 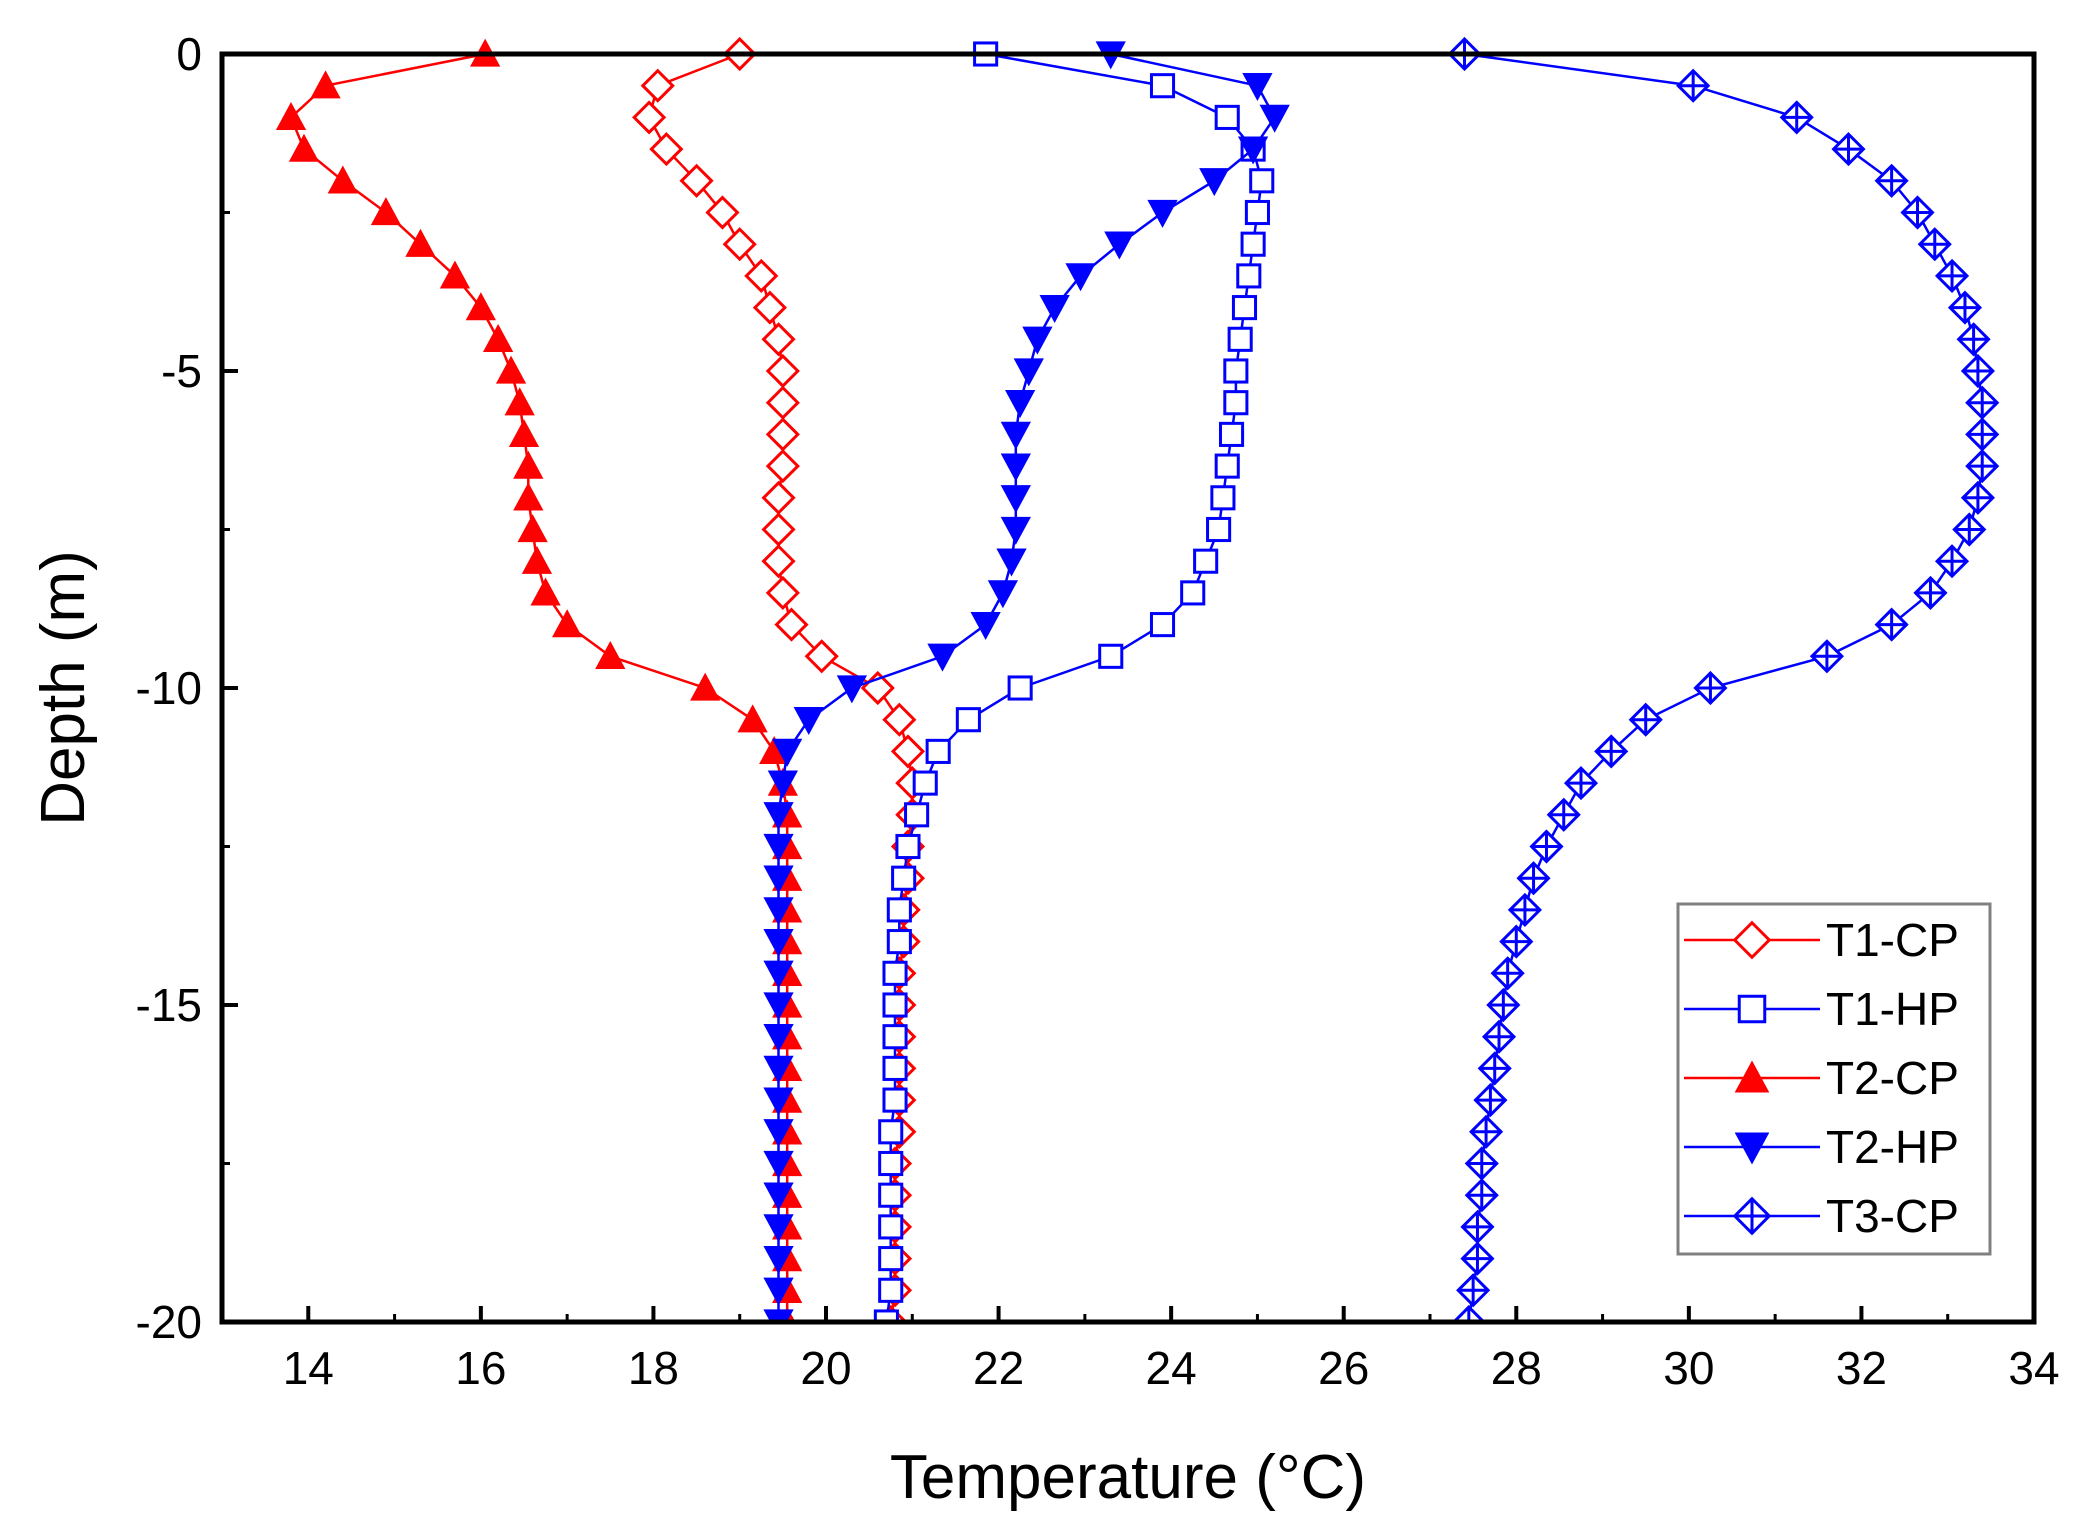 I want to click on legend-marker-t3-cp, so click(x=1752, y=1216).